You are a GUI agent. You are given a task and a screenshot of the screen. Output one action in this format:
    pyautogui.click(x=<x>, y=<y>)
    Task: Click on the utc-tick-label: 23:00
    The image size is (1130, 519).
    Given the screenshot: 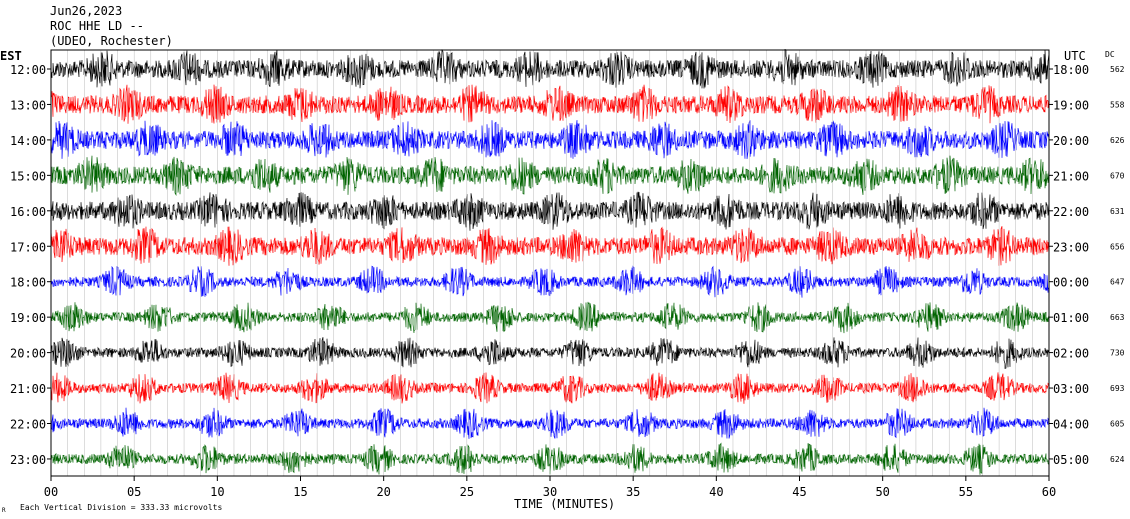 What is the action you would take?
    pyautogui.click(x=1071, y=247)
    